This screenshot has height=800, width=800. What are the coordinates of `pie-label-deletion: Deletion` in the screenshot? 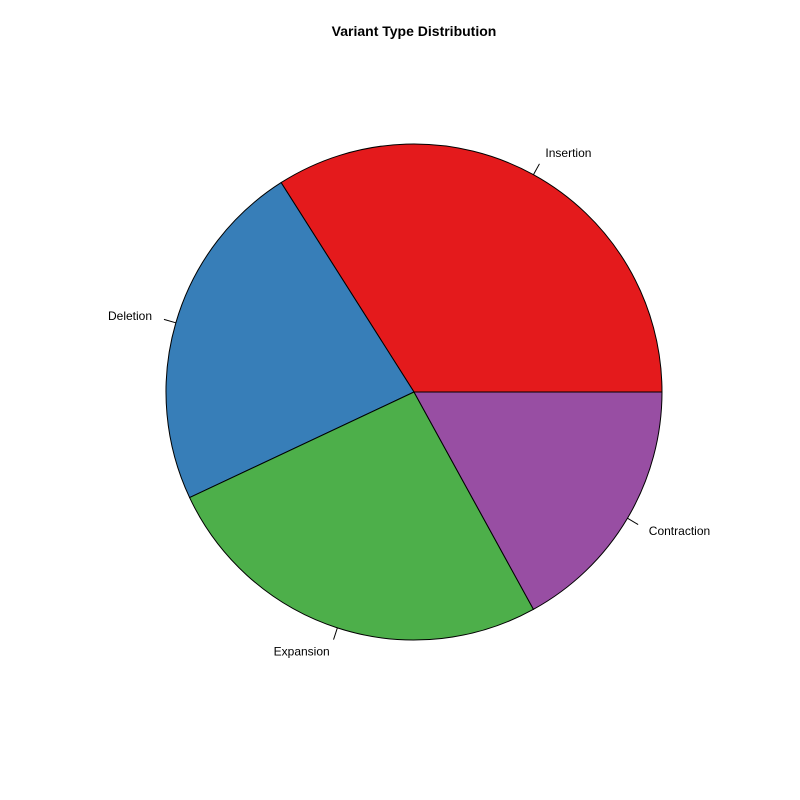 It's located at (130, 316).